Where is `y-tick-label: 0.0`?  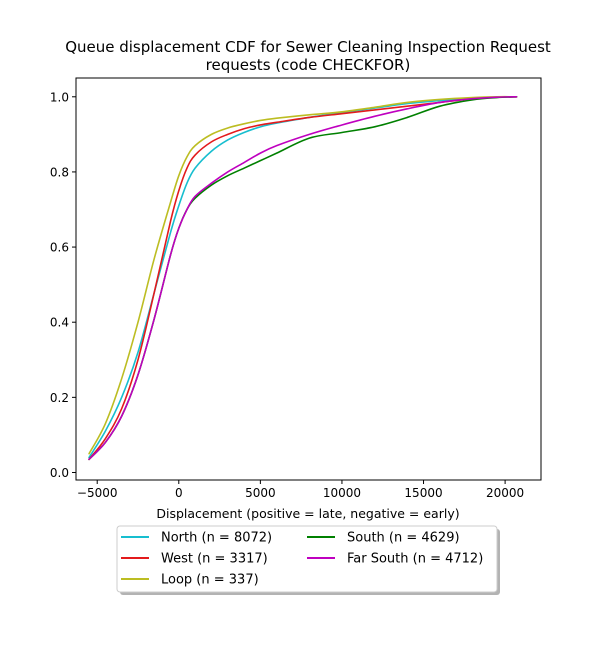
y-tick-label: 0.0 is located at coordinates (59, 473).